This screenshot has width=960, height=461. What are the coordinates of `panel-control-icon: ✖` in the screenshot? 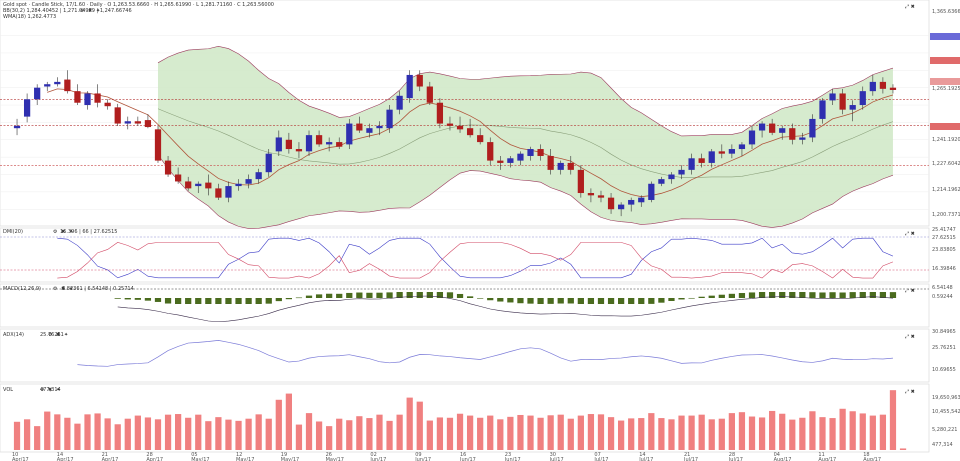 It's located at (63, 232).